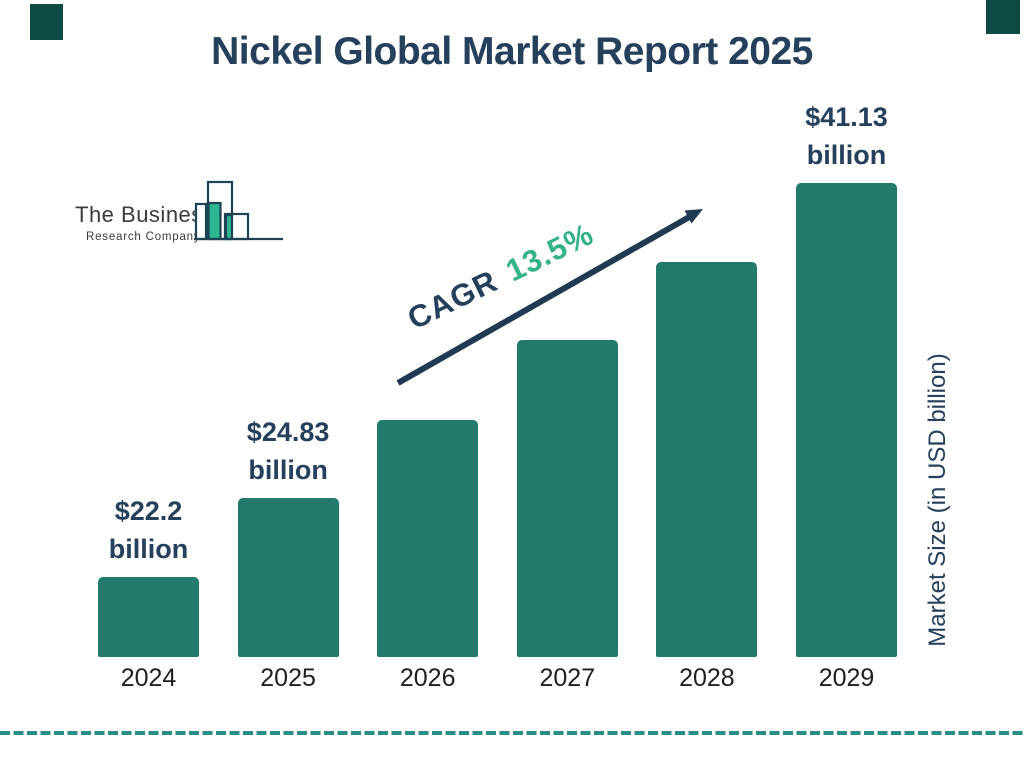 This screenshot has width=1024, height=768. I want to click on x-tick-2027: 2027, so click(567, 678).